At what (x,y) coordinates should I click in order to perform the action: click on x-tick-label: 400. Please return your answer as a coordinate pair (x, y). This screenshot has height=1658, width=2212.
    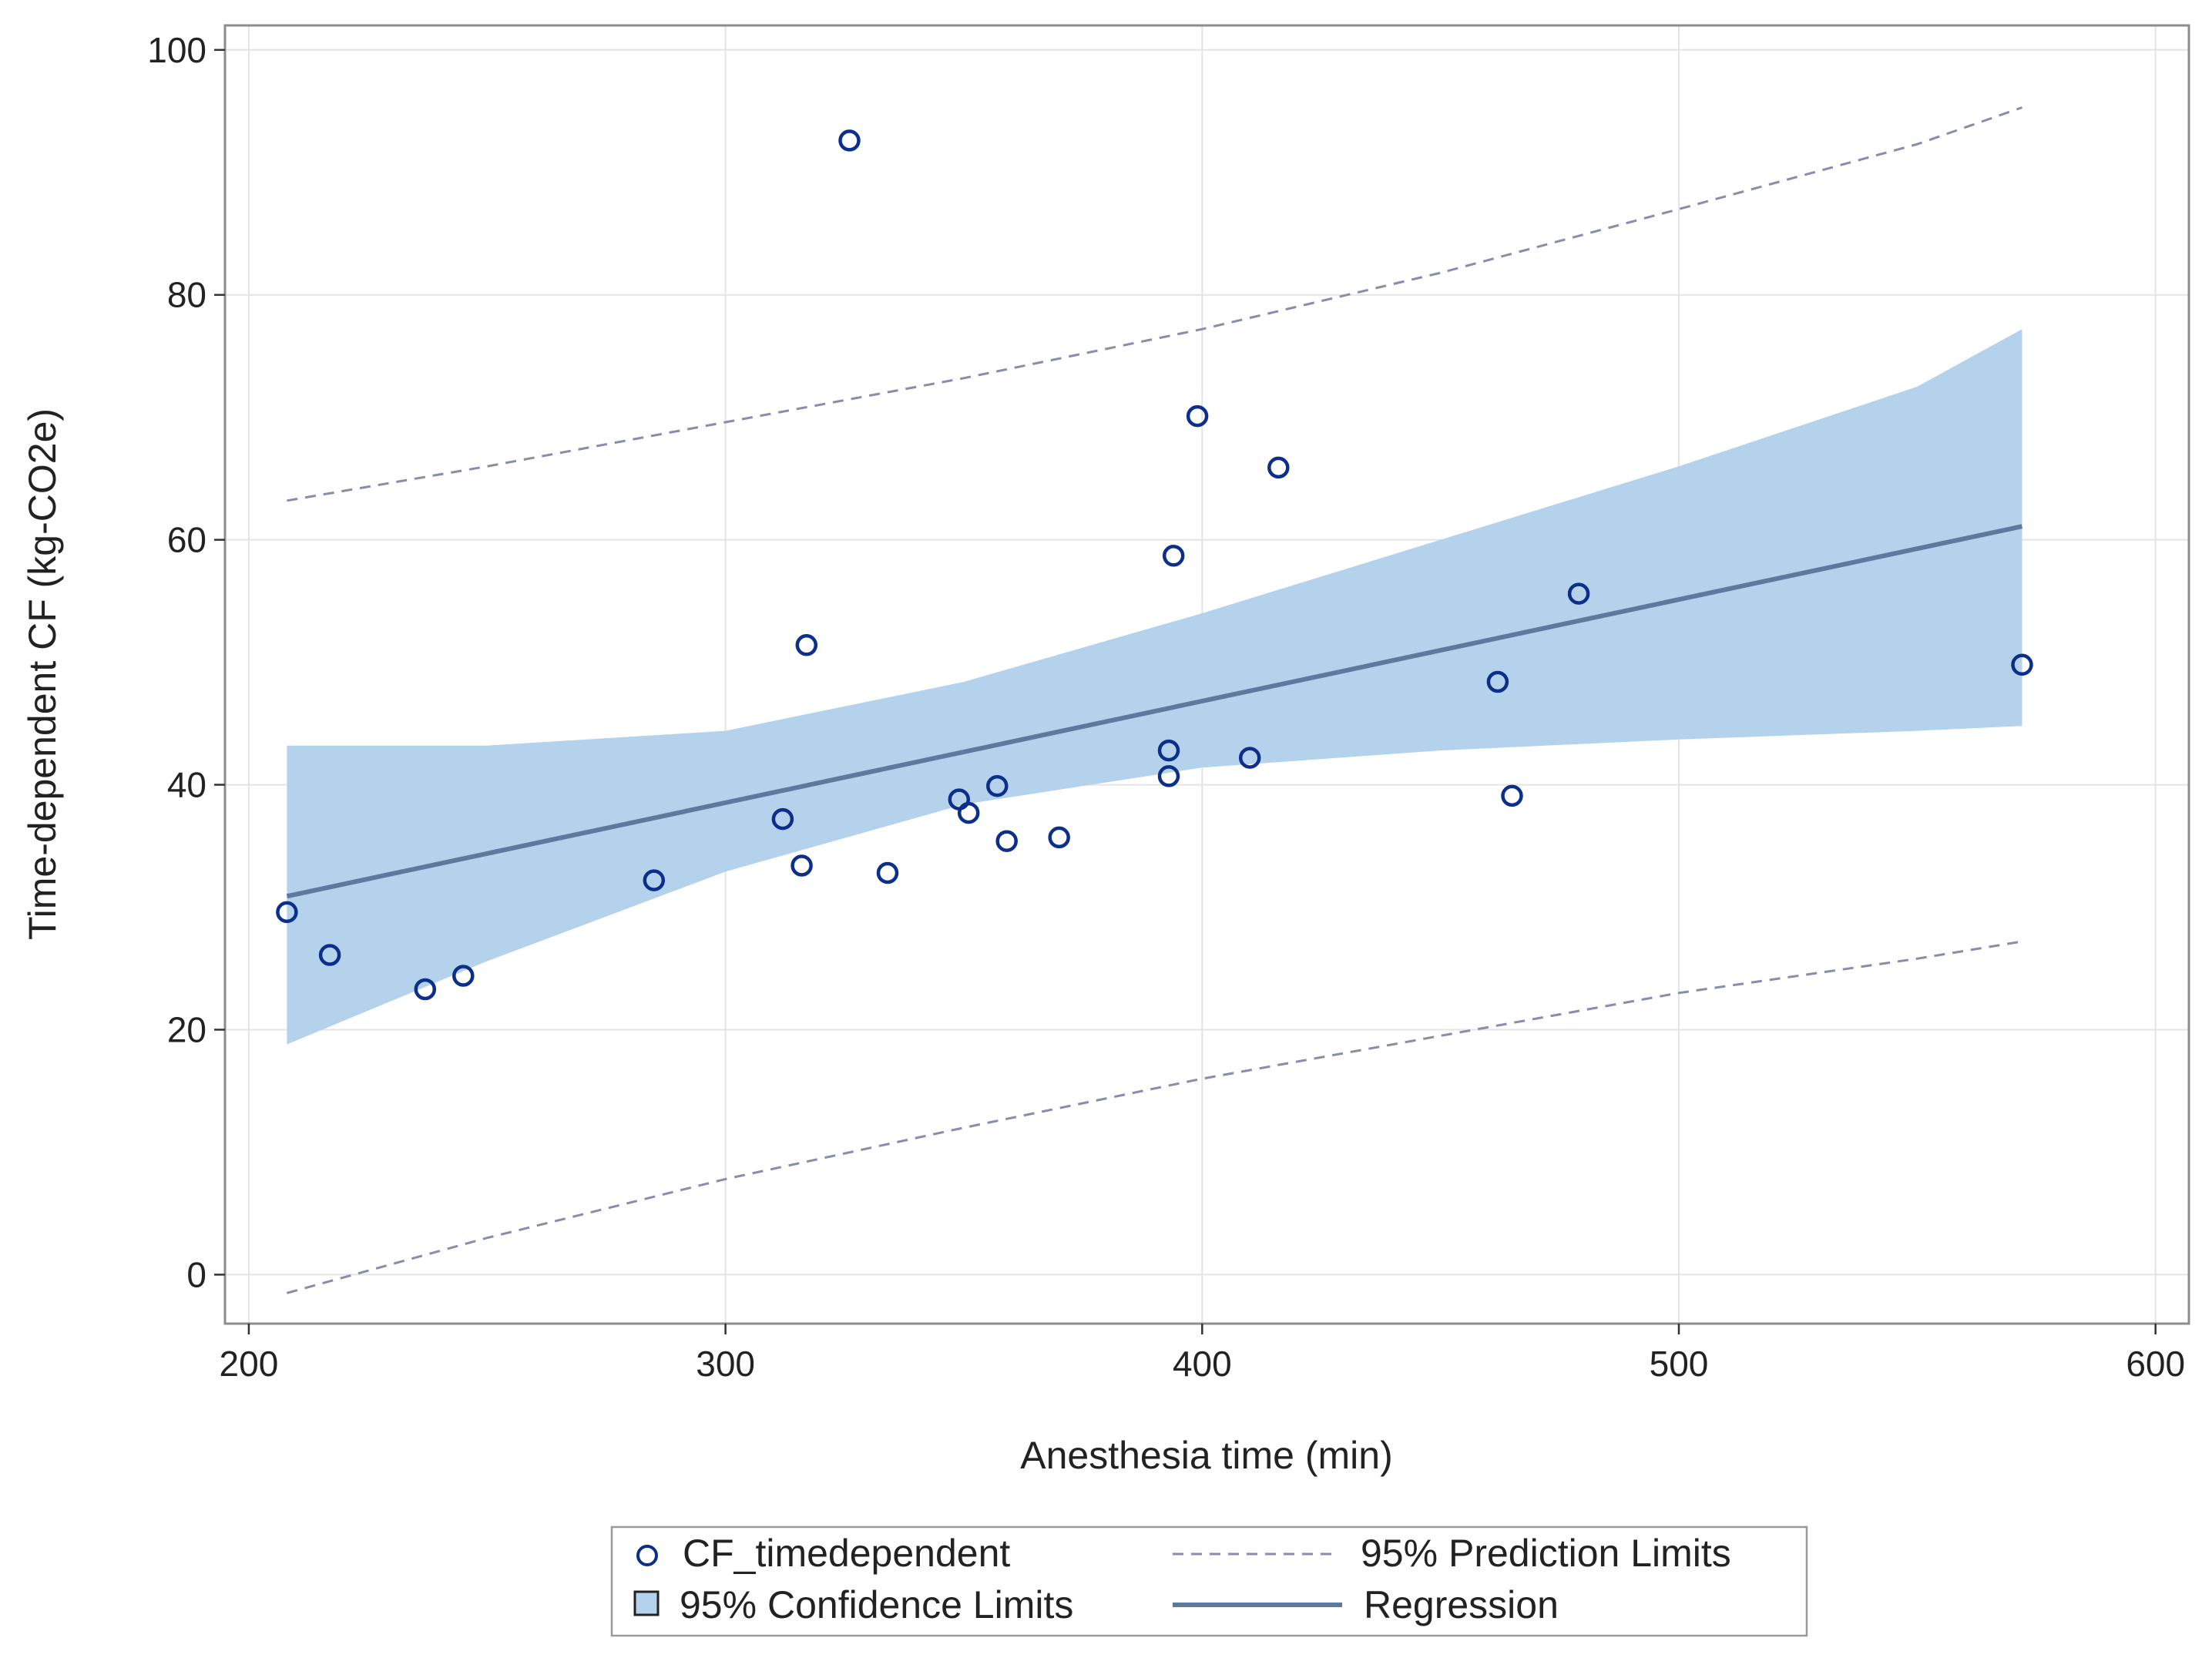
    Looking at the image, I should click on (1203, 1364).